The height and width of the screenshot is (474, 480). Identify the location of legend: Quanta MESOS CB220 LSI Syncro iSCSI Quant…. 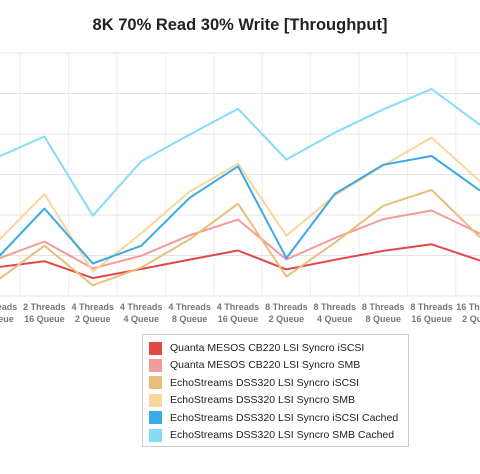
(275, 390).